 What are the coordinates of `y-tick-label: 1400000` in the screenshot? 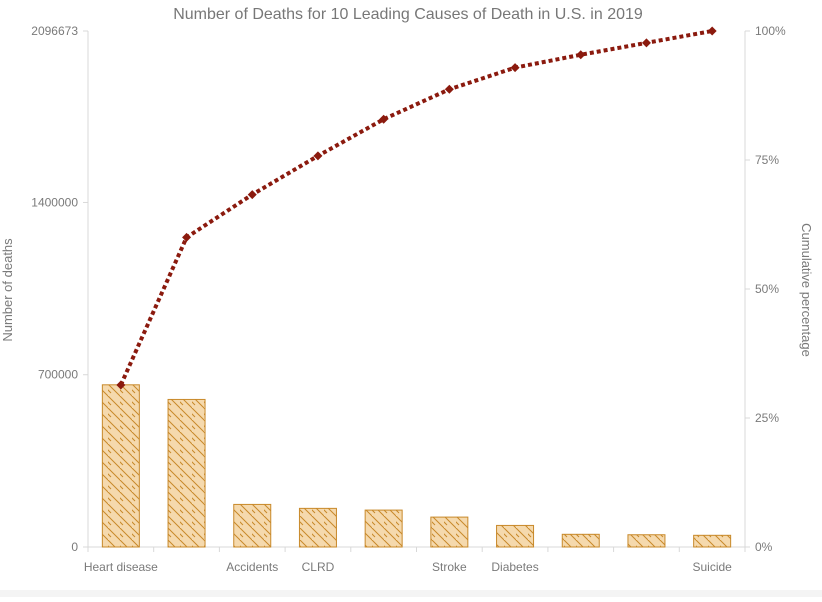 It's located at (54, 202).